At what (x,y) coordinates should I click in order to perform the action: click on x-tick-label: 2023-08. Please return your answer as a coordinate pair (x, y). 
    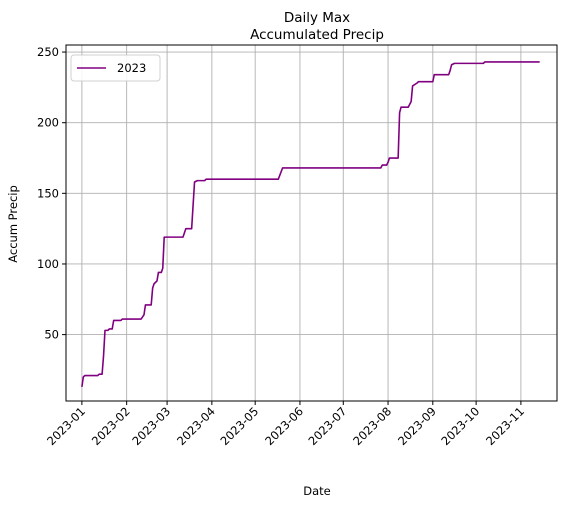
    Looking at the image, I should click on (372, 426).